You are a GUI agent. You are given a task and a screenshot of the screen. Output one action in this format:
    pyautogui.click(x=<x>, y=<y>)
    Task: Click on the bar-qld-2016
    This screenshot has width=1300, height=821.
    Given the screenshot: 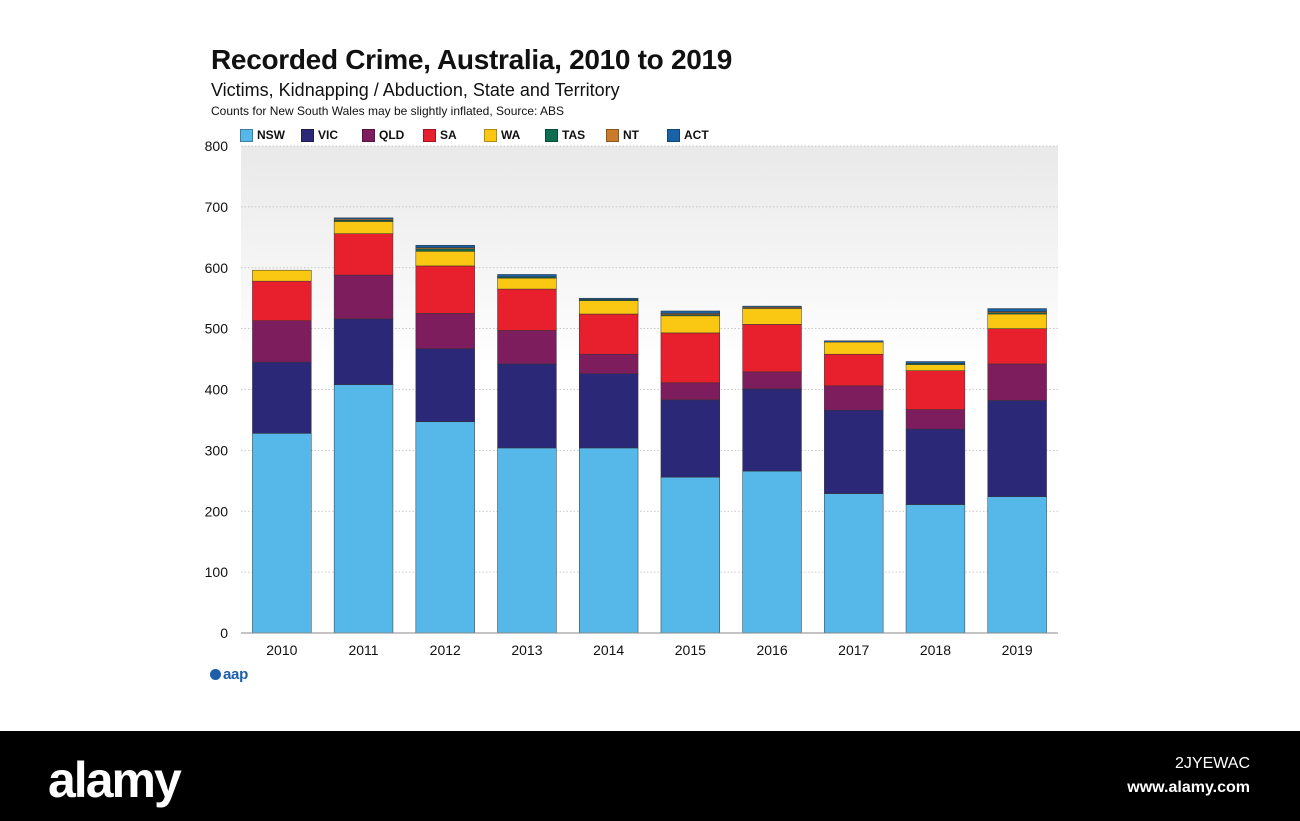 What is the action you would take?
    pyautogui.click(x=772, y=380)
    